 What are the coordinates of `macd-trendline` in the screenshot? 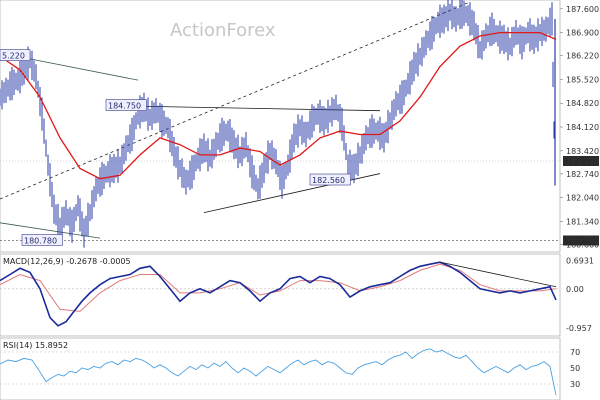 It's located at (498, 274).